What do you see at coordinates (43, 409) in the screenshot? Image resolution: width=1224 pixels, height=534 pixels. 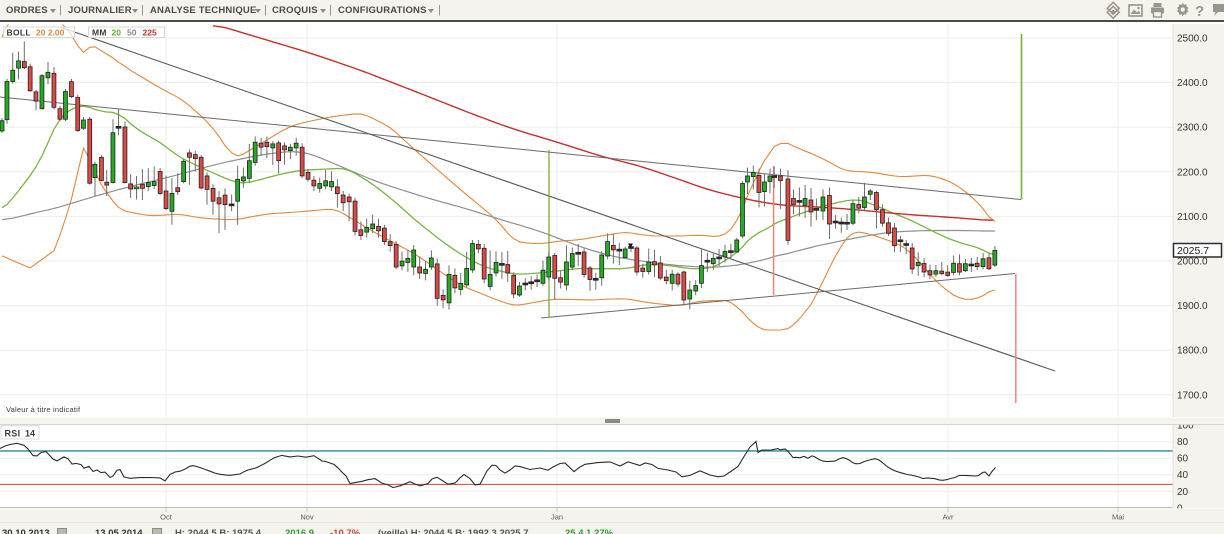 I see `svg-text: Valeur à titre indicatif` at bounding box center [43, 409].